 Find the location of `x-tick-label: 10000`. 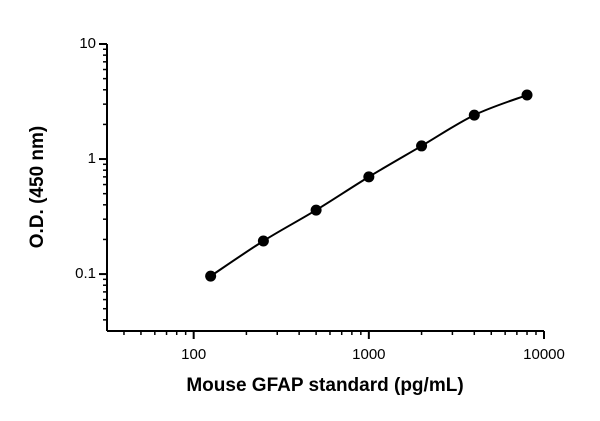

x-tick-label: 10000 is located at coordinates (544, 354).